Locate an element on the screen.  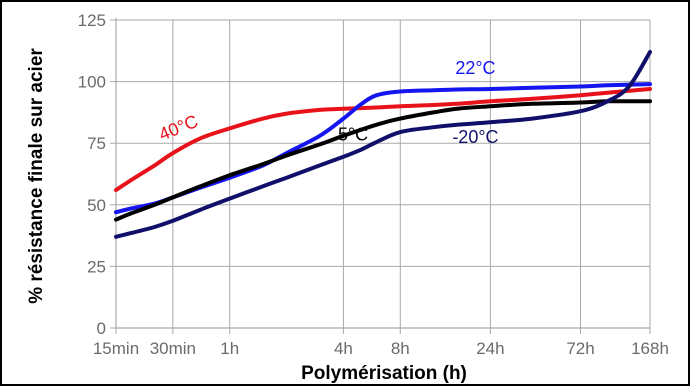
x-tick-label: 168h is located at coordinates (650, 348).